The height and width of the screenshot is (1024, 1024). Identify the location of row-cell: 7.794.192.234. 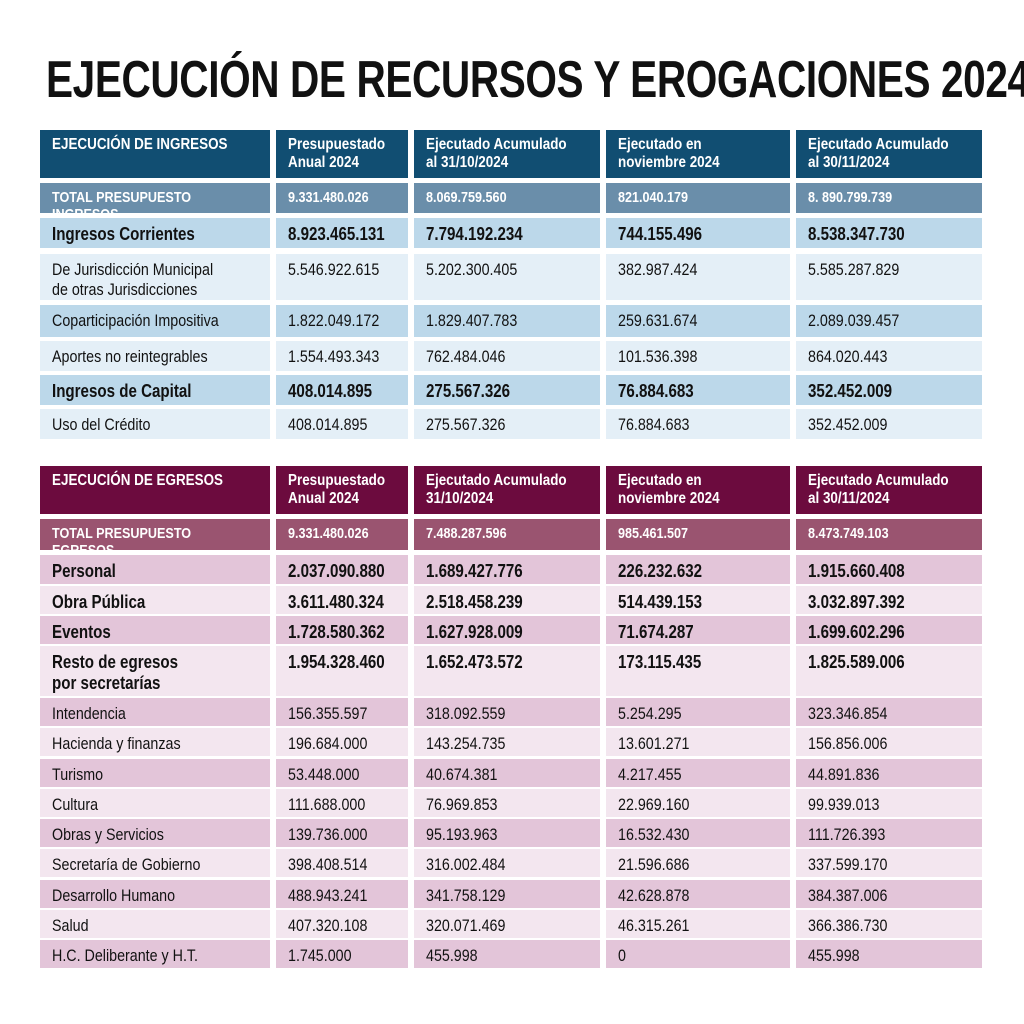
(507, 233).